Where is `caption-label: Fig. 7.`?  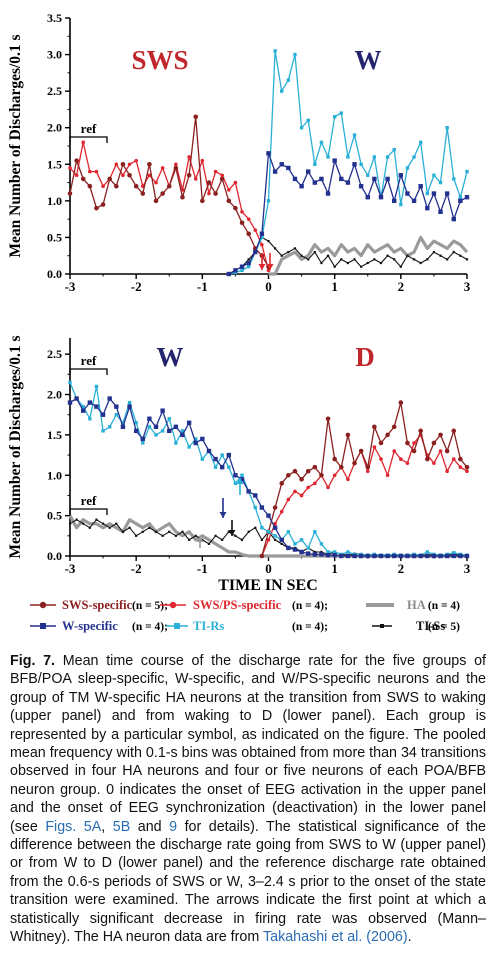
caption-label: Fig. 7. is located at coordinates (33, 661).